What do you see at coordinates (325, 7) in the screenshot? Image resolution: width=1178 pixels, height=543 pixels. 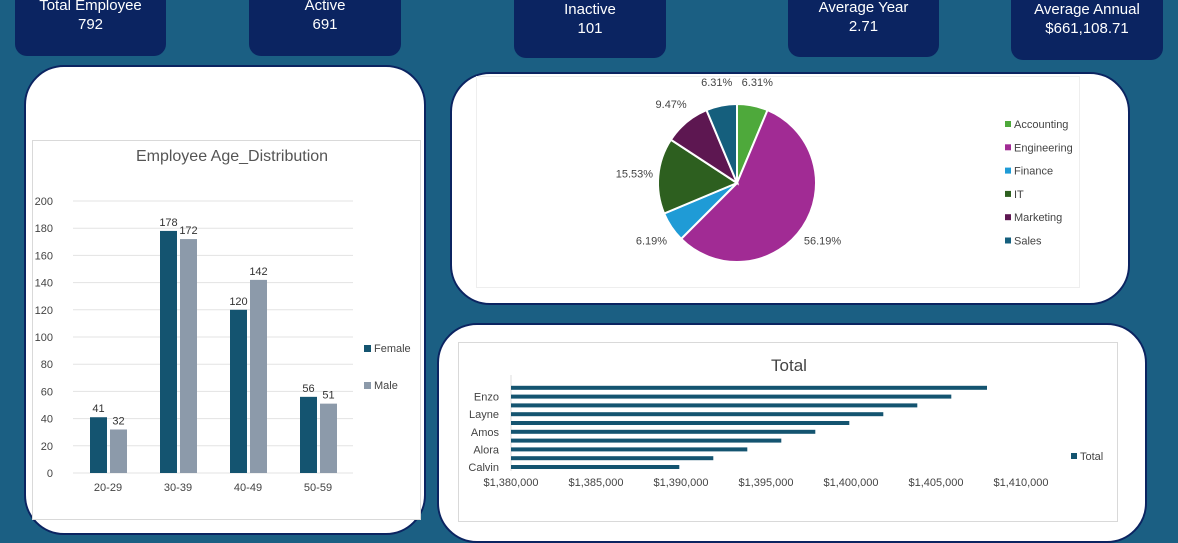 I see `kpi-label: Active` at bounding box center [325, 7].